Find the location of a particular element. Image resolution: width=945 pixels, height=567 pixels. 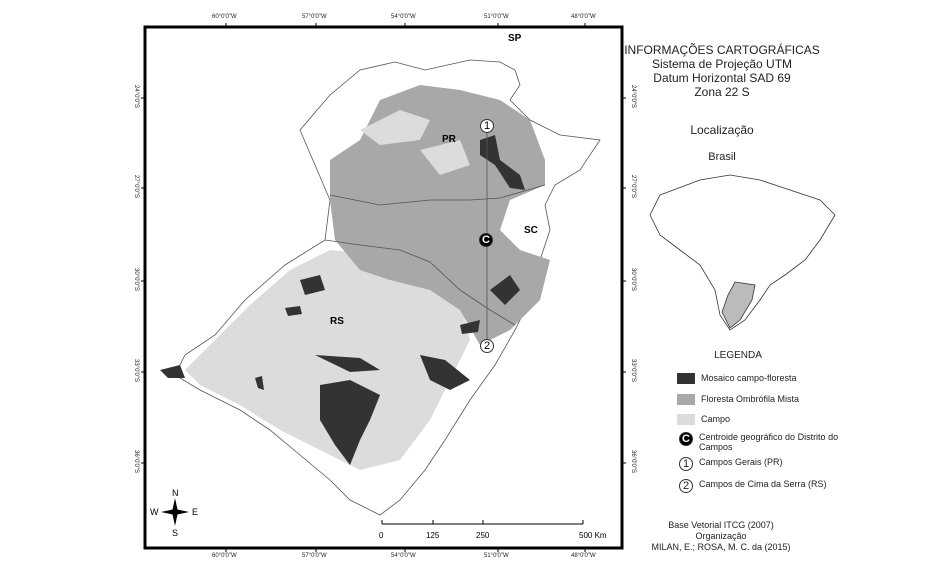

state-label-sc: SC is located at coordinates (531, 230).